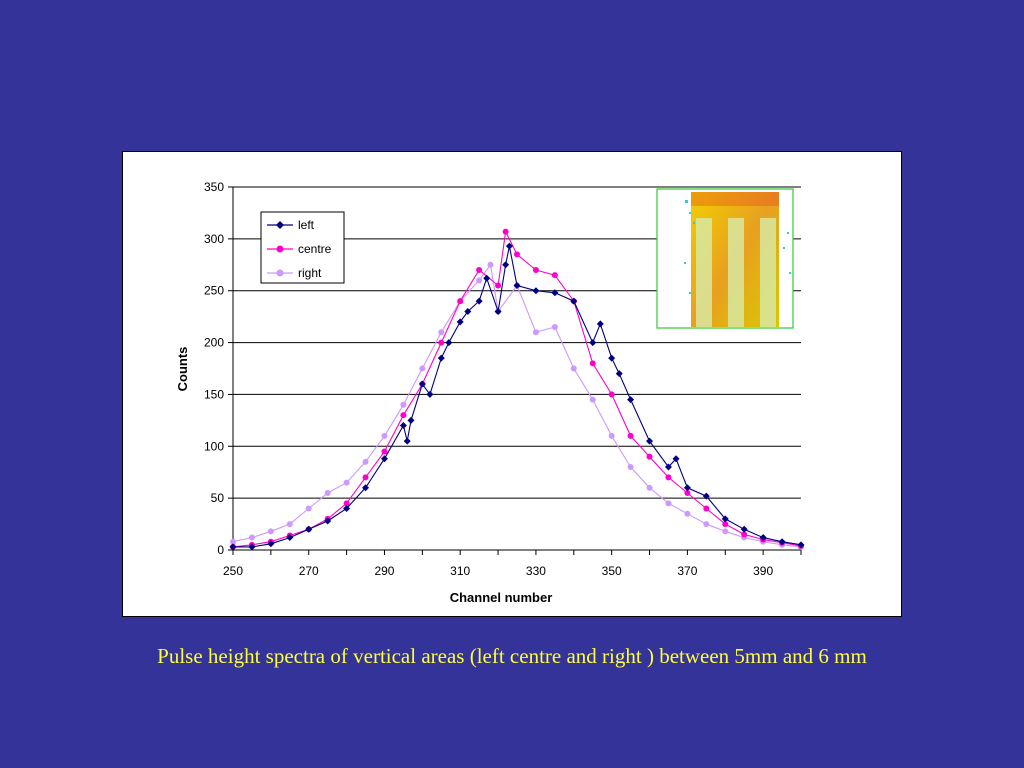 The height and width of the screenshot is (768, 1024). I want to click on x-tick-label: 270, so click(309, 571).